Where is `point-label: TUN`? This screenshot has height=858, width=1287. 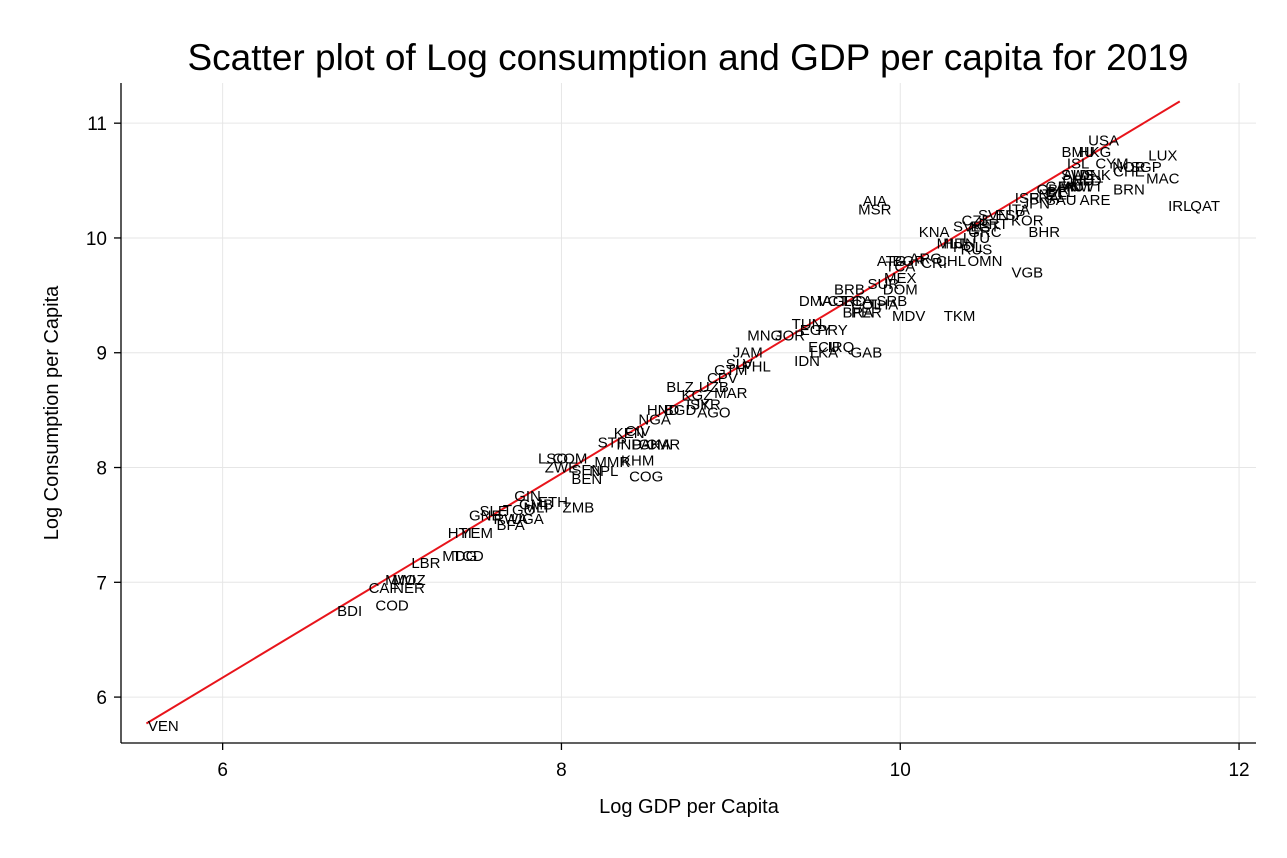
point-label: TUN is located at coordinates (807, 324).